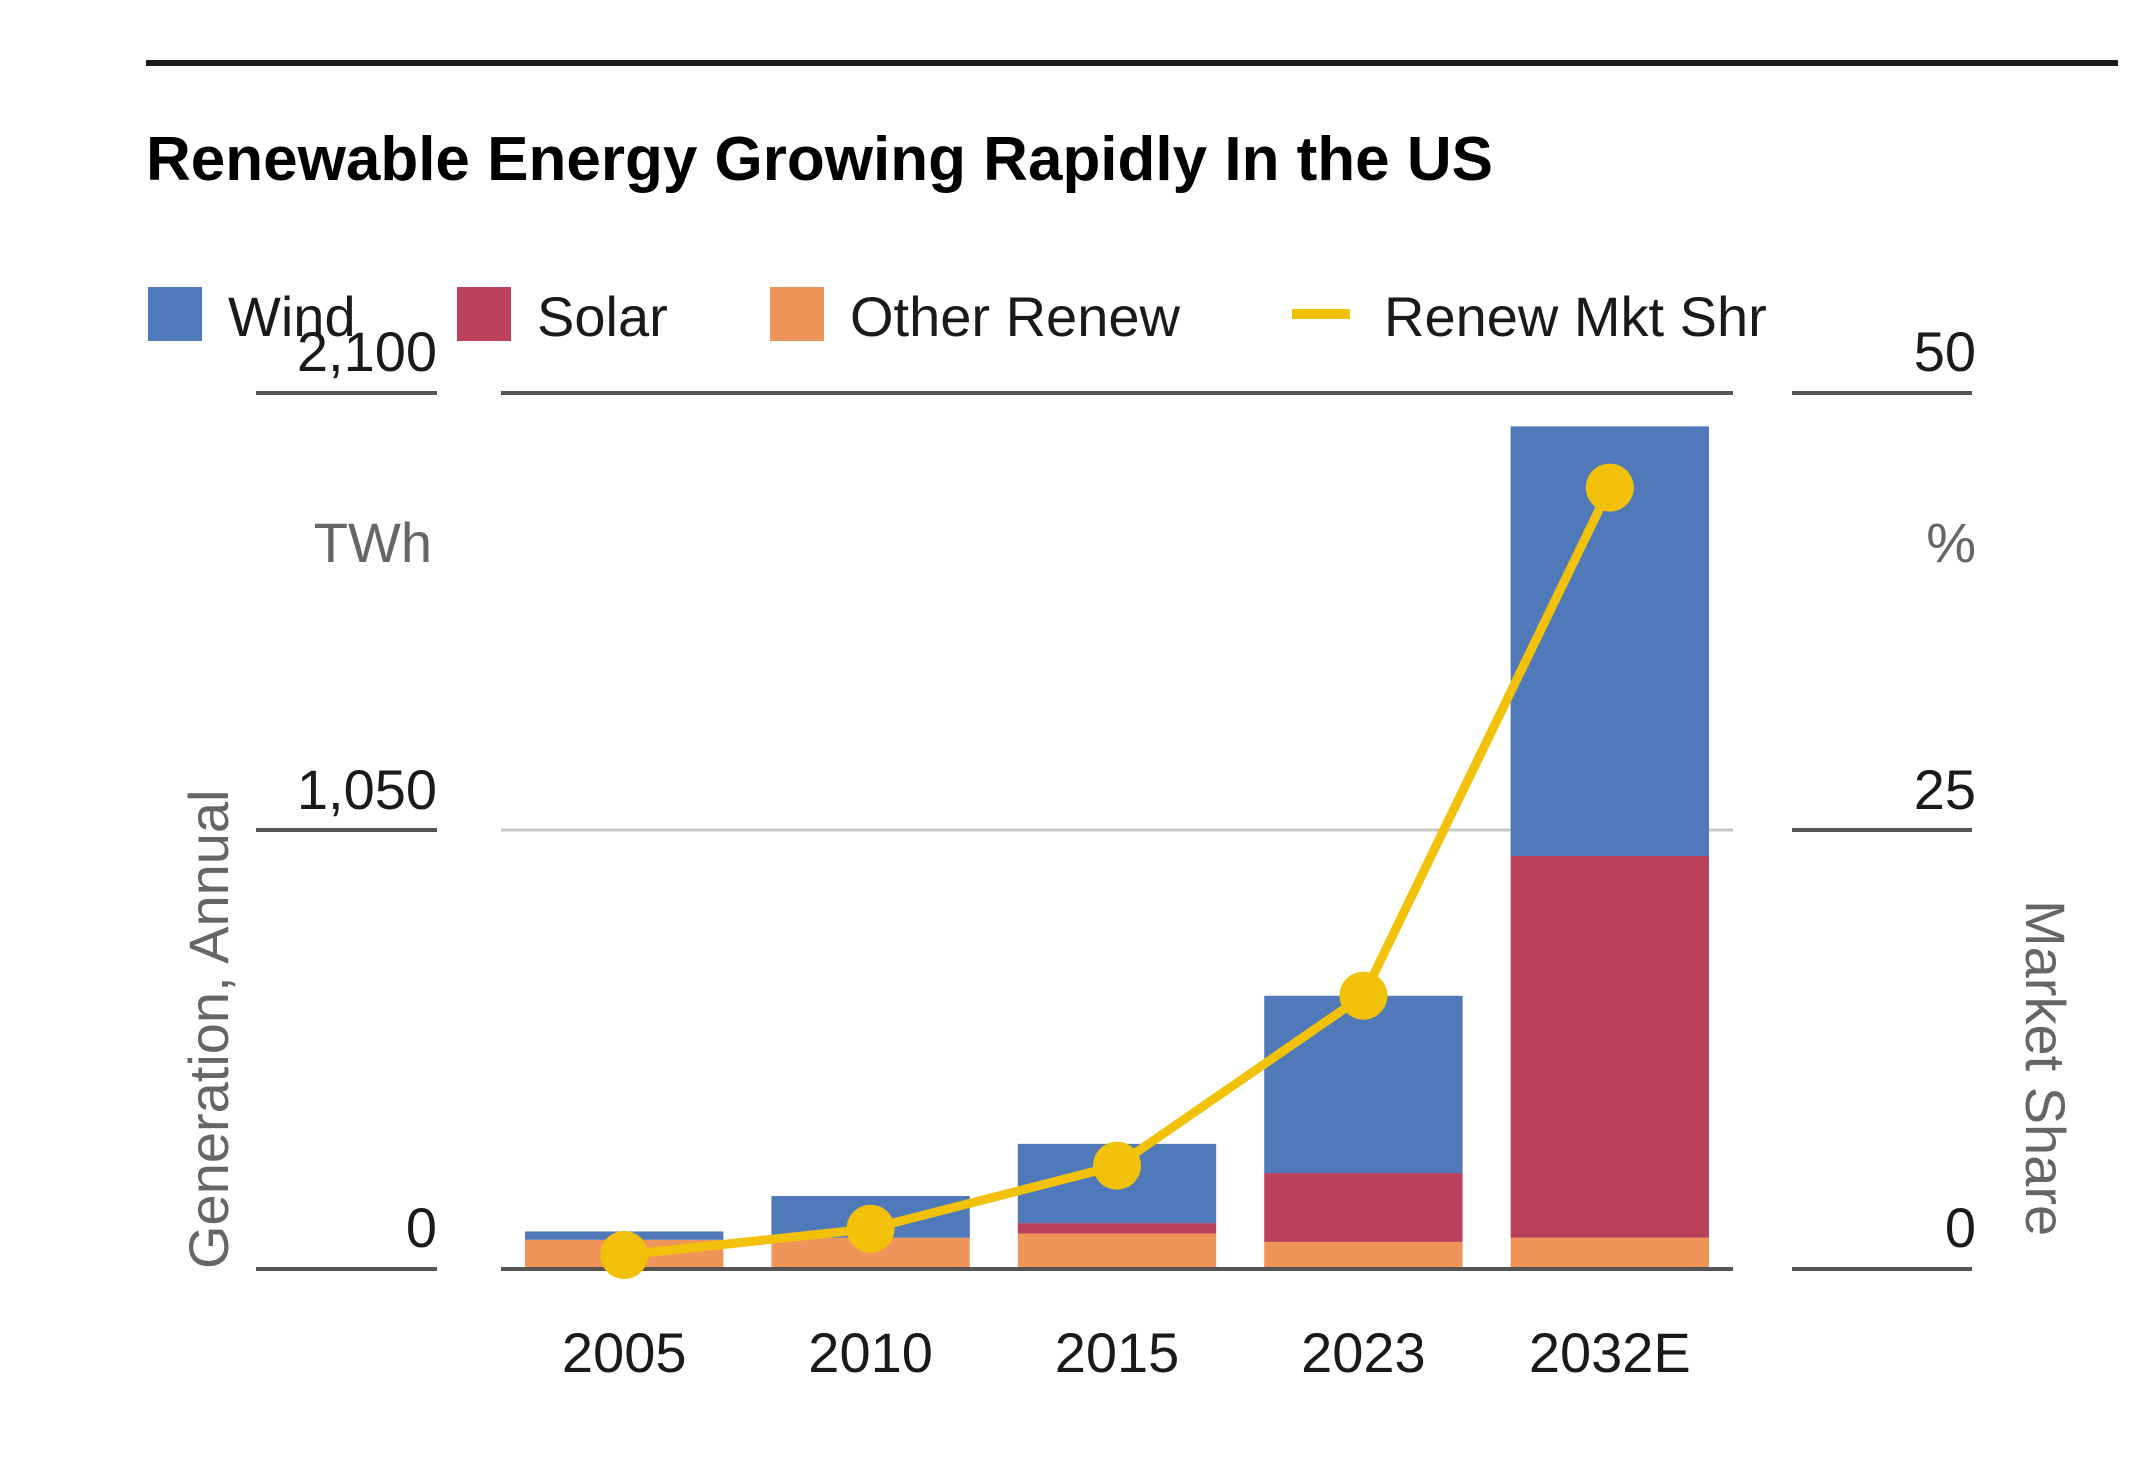  Describe the element at coordinates (1945, 351) in the screenshot. I see `right-tick-label: 50` at that location.